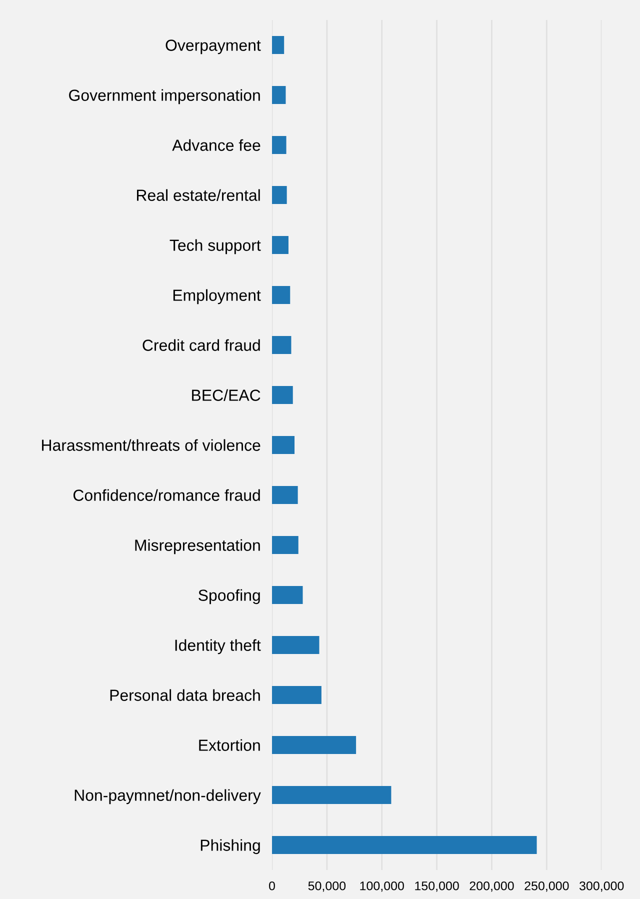 The height and width of the screenshot is (899, 640). Describe the element at coordinates (217, 296) in the screenshot. I see `y-tick-label: Employment` at that location.